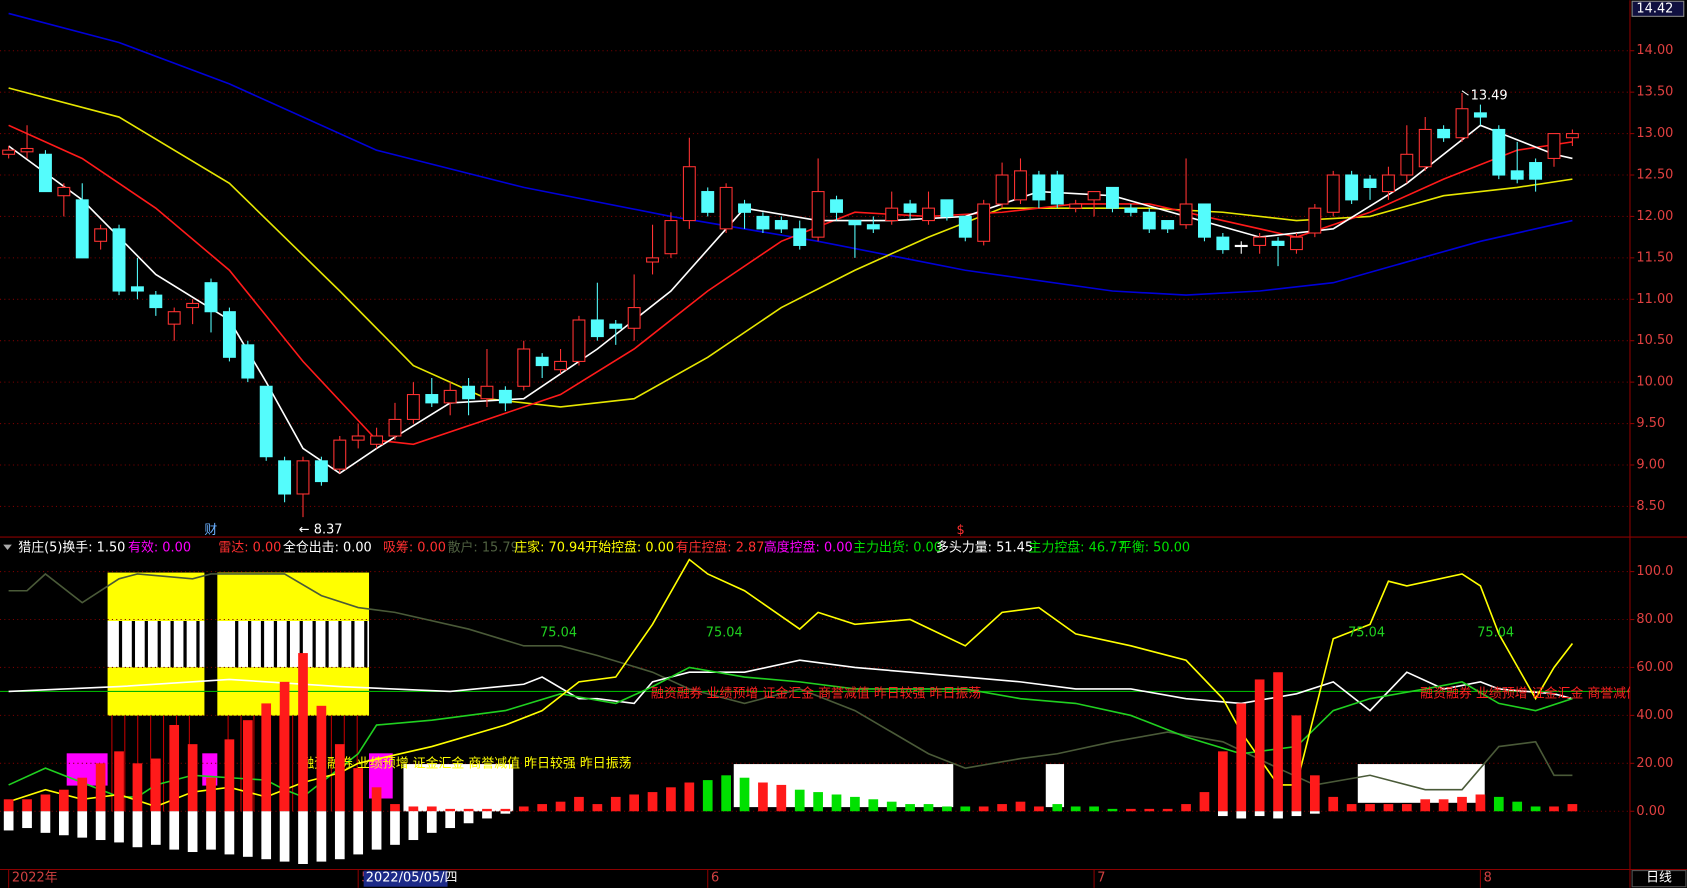 Image resolution: width=1687 pixels, height=888 pixels. I want to click on legend-item: 主力出货: 0.00, so click(897, 547).